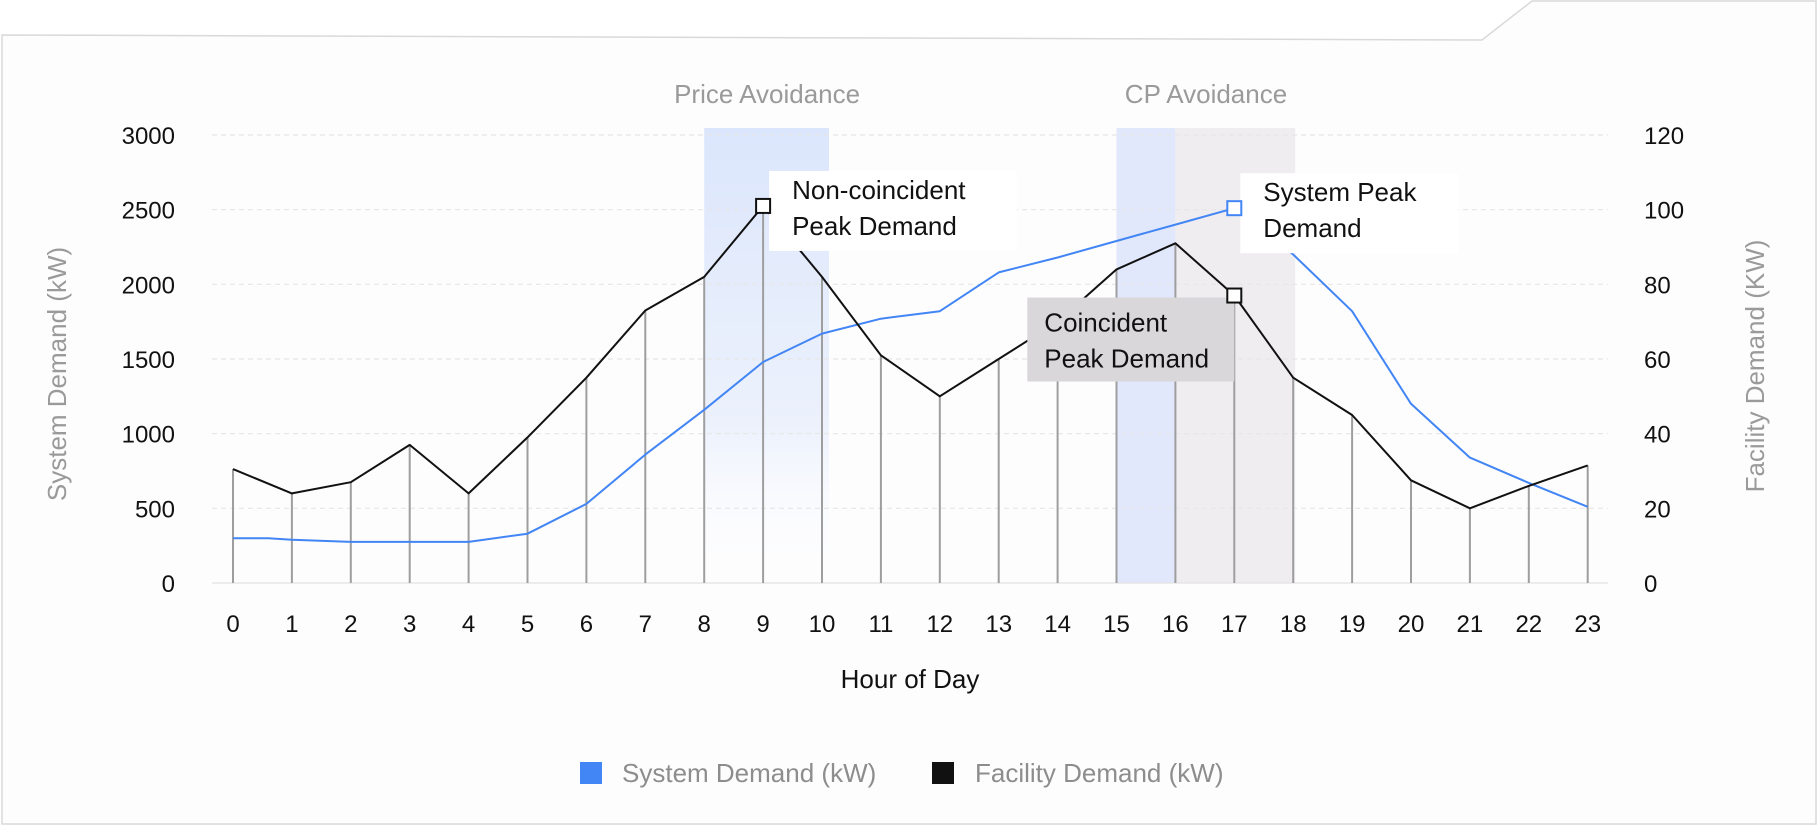 The height and width of the screenshot is (828, 1818). Describe the element at coordinates (874, 226) in the screenshot. I see `non-coincident-line2: Peak Demand` at that location.